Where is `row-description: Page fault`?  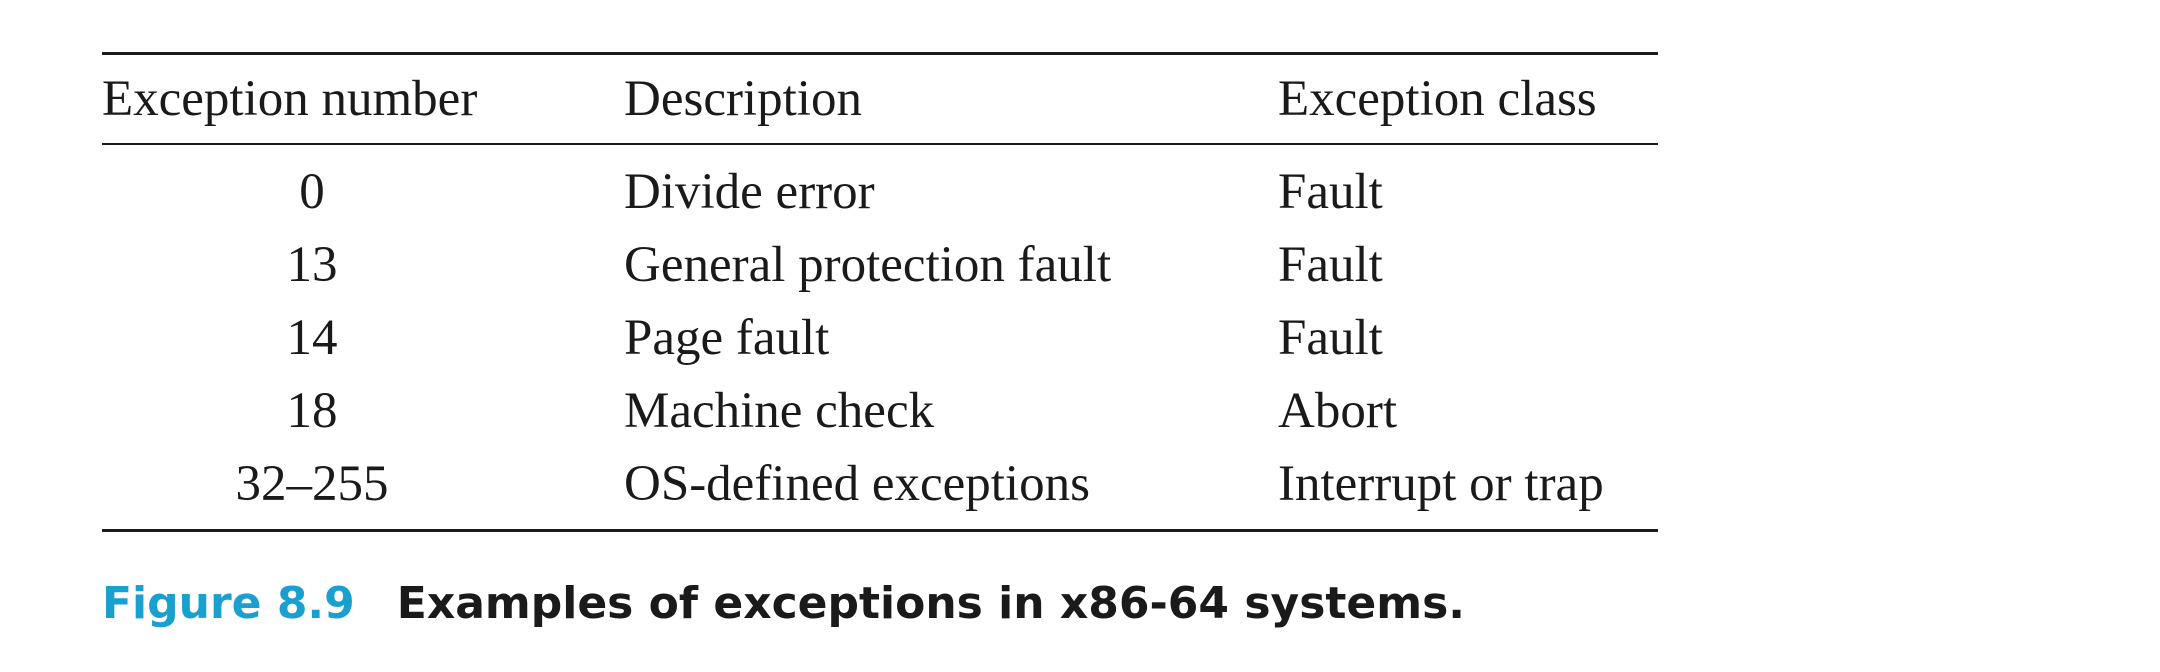
row-description: Page fault is located at coordinates (727, 338).